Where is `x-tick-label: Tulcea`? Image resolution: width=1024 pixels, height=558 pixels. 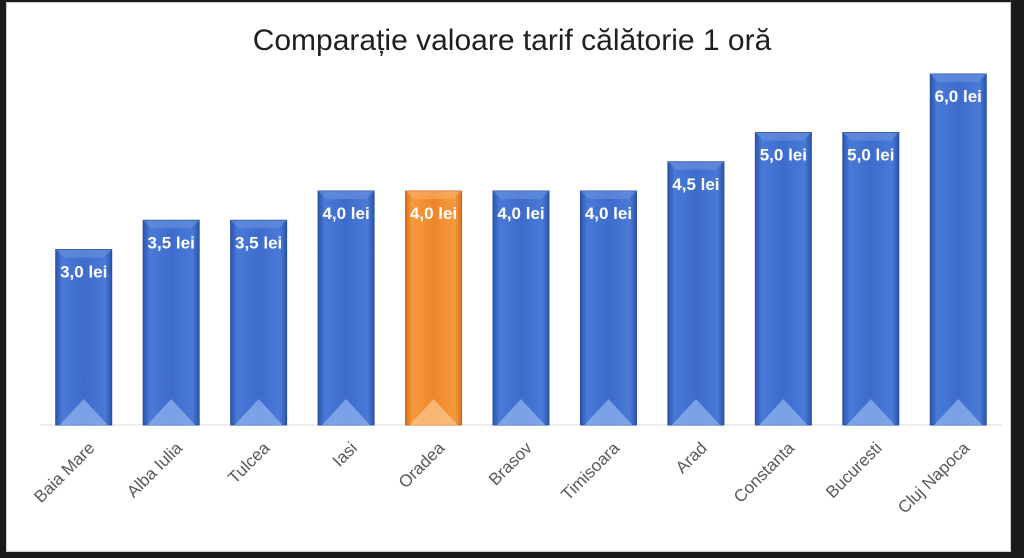
x-tick-label: Tulcea is located at coordinates (248, 462).